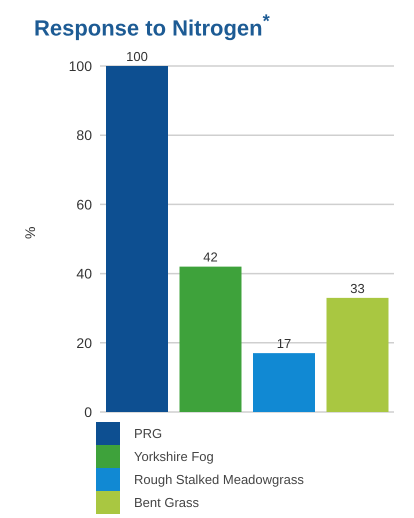 This screenshot has height=518, width=414. What do you see at coordinates (84, 204) in the screenshot?
I see `y-tick-label: 60` at bounding box center [84, 204].